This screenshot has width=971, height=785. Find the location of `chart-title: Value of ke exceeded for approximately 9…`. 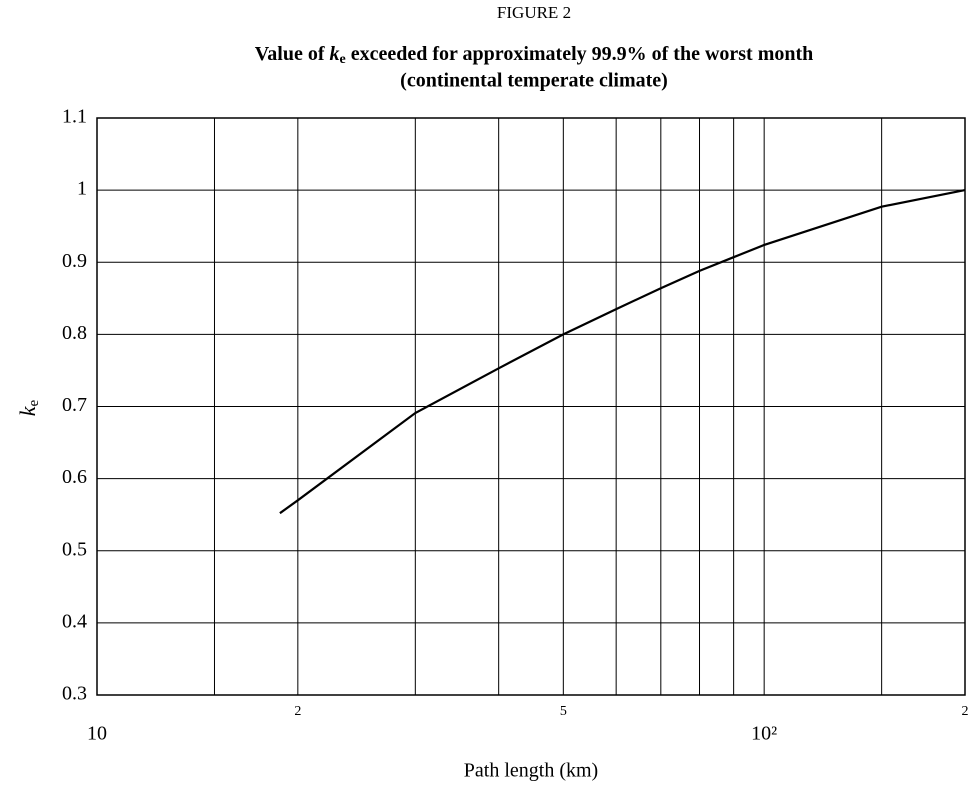

chart-title: Value of ke exceeded for approximately 9… is located at coordinates (534, 55).